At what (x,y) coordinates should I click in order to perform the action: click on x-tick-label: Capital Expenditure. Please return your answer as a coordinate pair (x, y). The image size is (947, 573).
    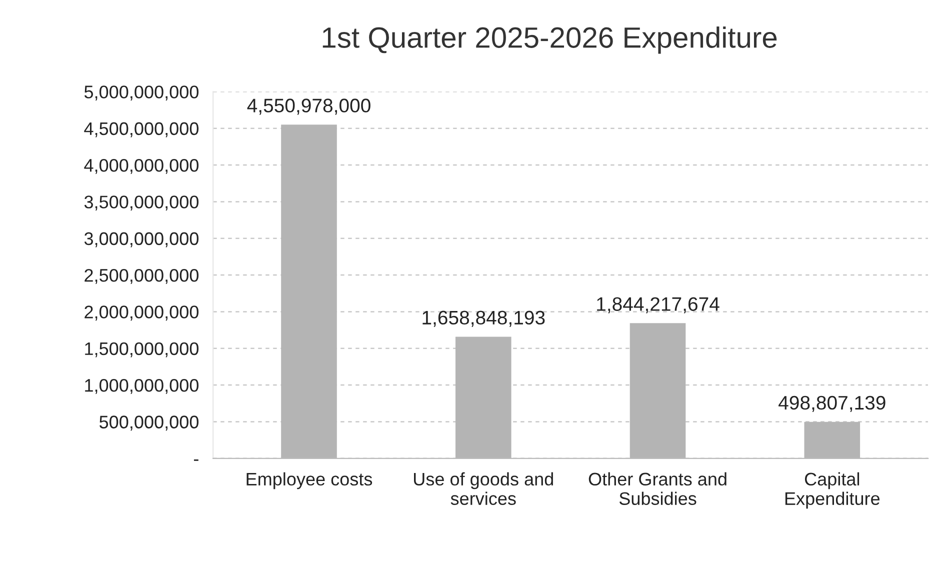
    Looking at the image, I should click on (832, 490).